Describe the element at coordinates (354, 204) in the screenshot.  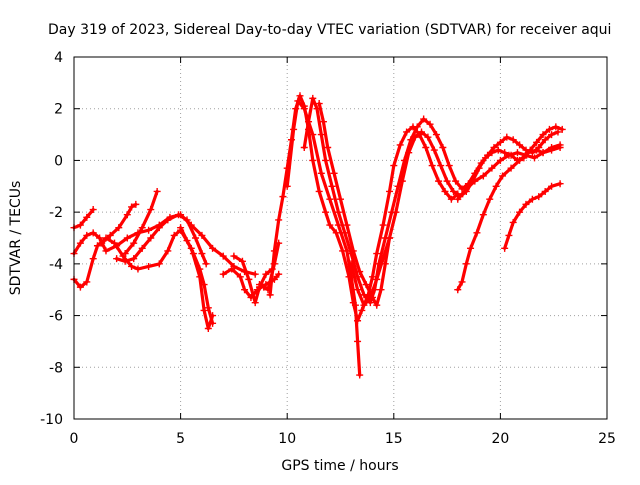
I see `series-track-n` at that location.